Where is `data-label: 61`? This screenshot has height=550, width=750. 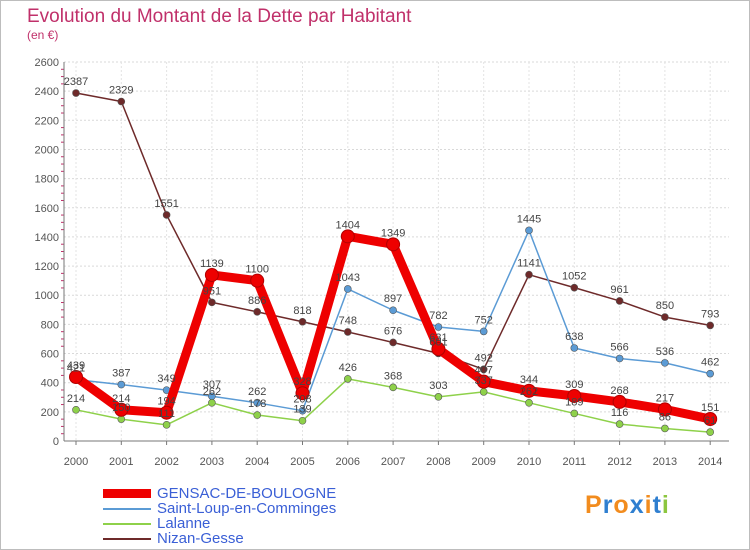 data-label: 61 is located at coordinates (710, 421).